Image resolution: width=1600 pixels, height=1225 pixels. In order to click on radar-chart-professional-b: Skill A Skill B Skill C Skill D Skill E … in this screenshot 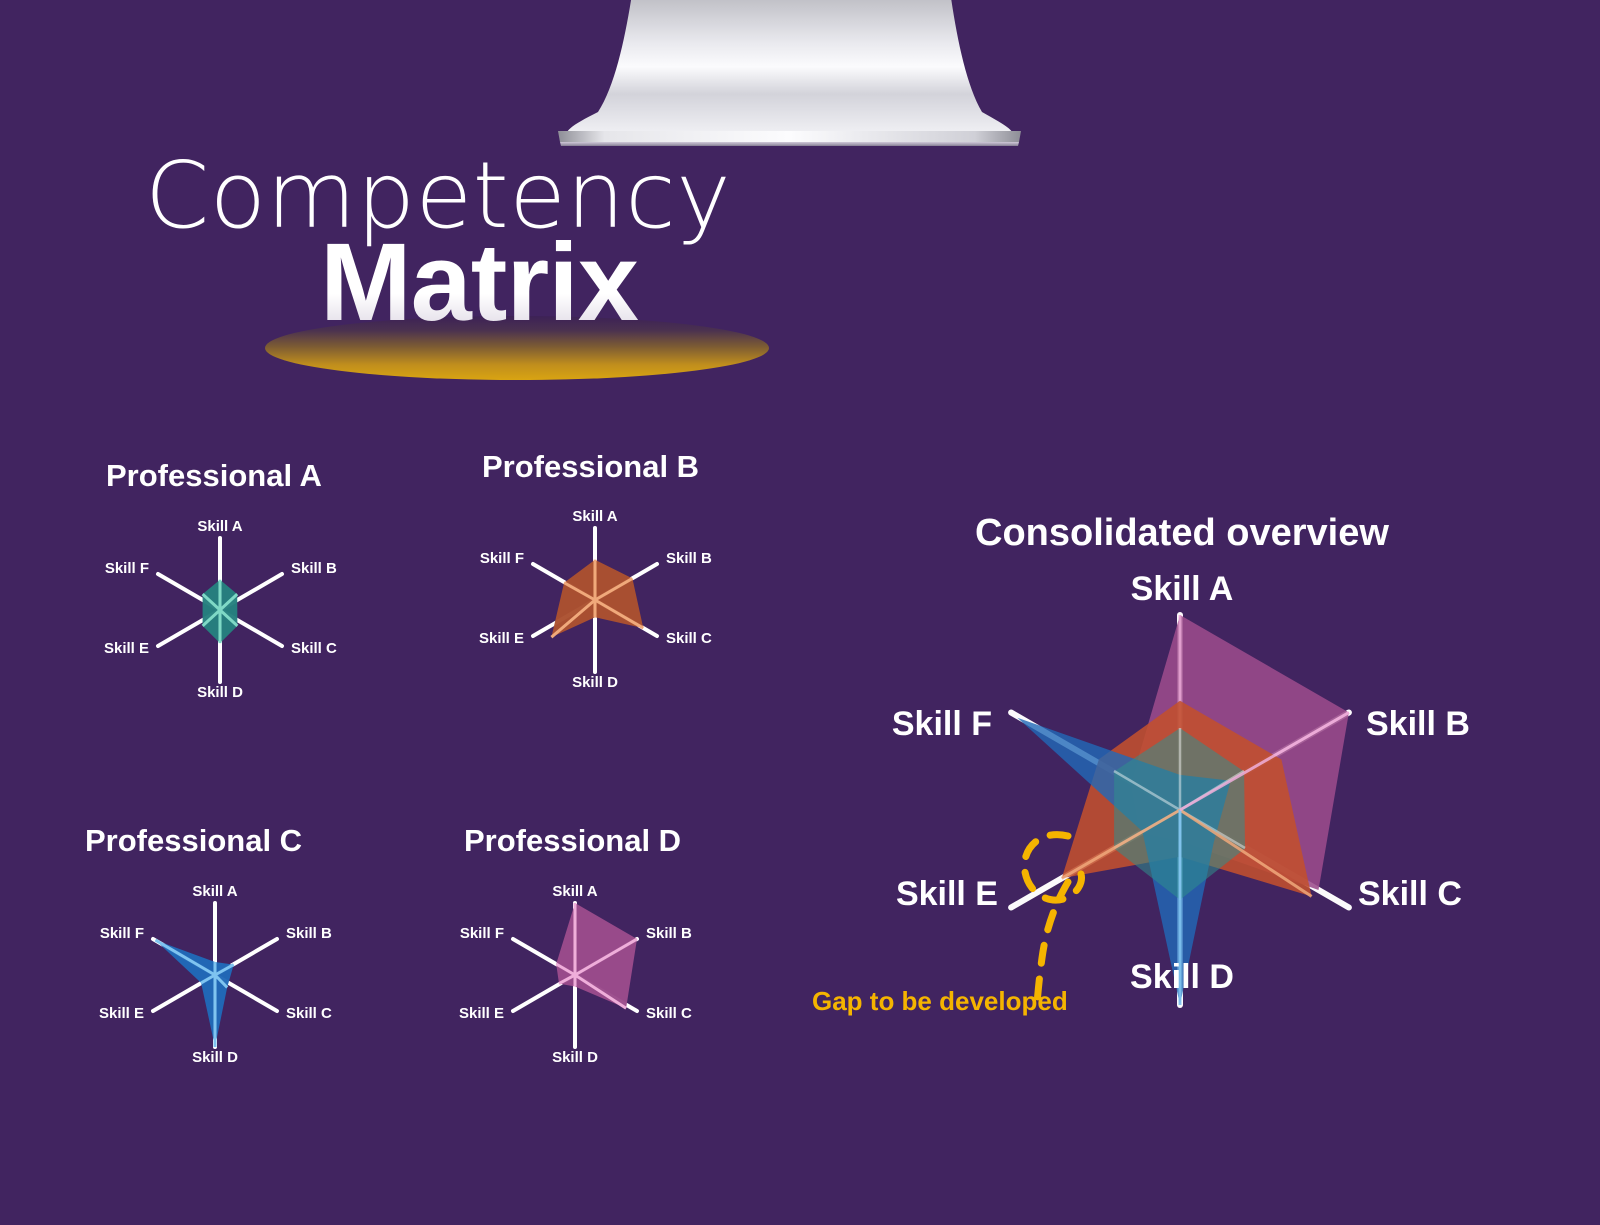, I will do `click(595, 593)`.